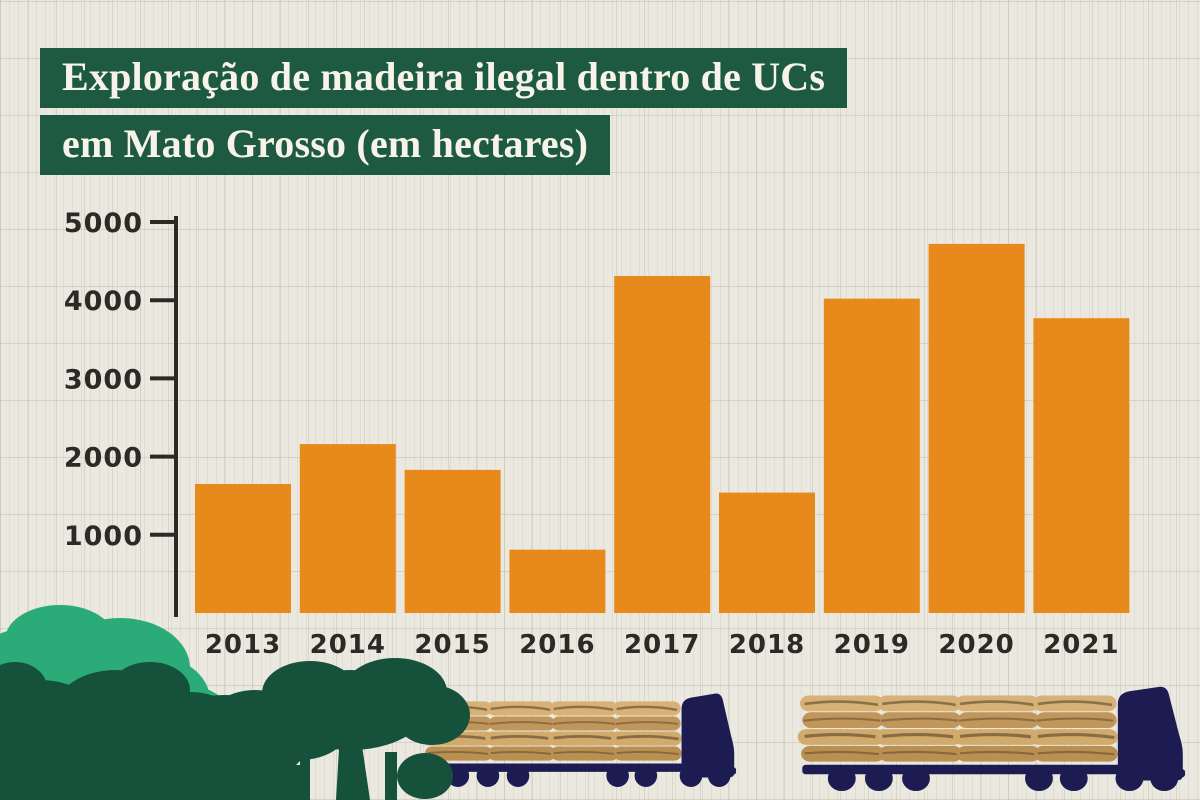 The image size is (1200, 800). I want to click on chart-title-line-2: em Mato Grosso (em hectares), so click(325, 145).